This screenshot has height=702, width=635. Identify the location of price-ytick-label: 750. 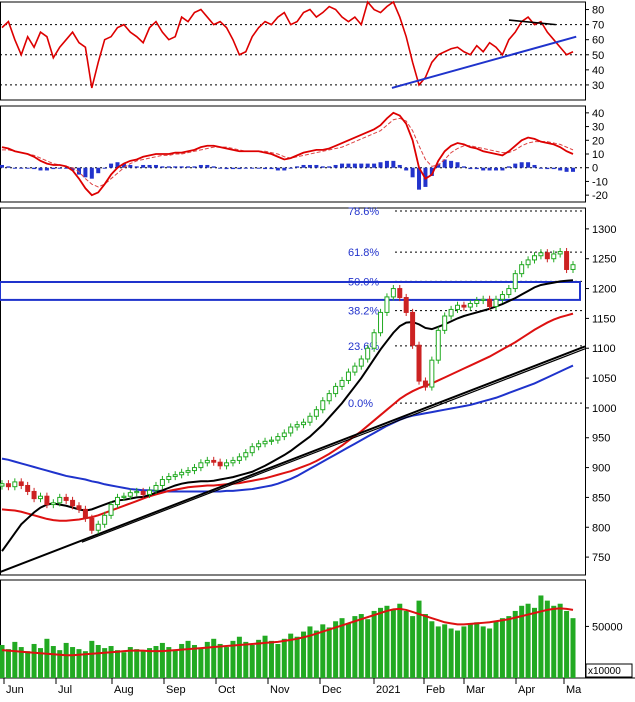
(601, 558).